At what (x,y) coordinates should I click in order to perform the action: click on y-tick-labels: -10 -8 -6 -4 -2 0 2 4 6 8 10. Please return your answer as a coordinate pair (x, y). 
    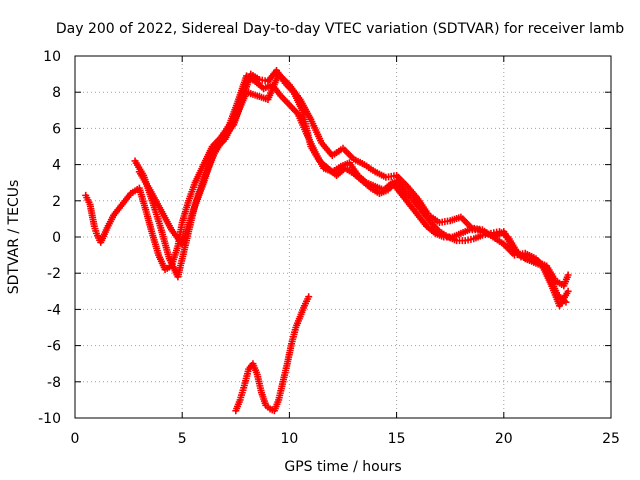
    Looking at the image, I should click on (49, 238).